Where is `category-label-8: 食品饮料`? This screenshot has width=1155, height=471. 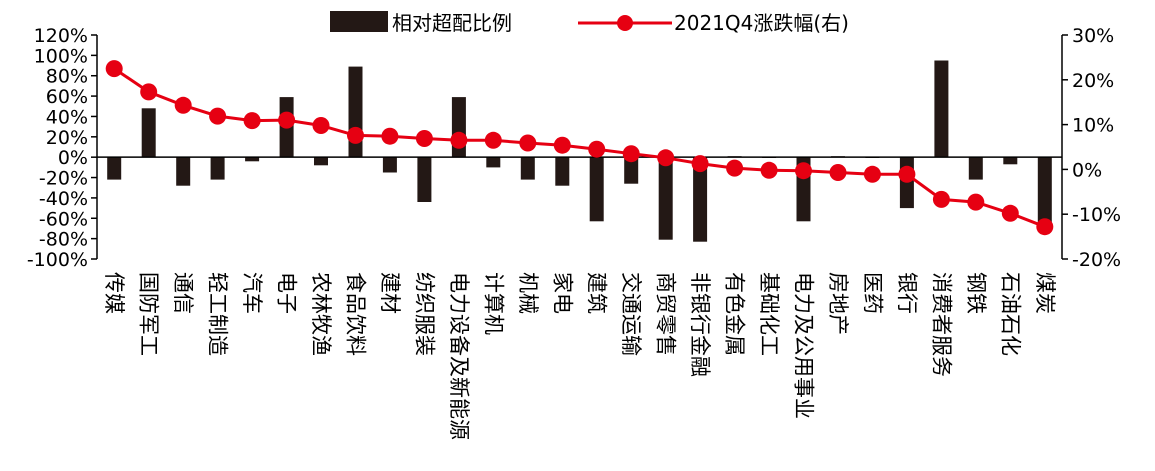 category-label-8: 食品饮料 is located at coordinates (356, 314).